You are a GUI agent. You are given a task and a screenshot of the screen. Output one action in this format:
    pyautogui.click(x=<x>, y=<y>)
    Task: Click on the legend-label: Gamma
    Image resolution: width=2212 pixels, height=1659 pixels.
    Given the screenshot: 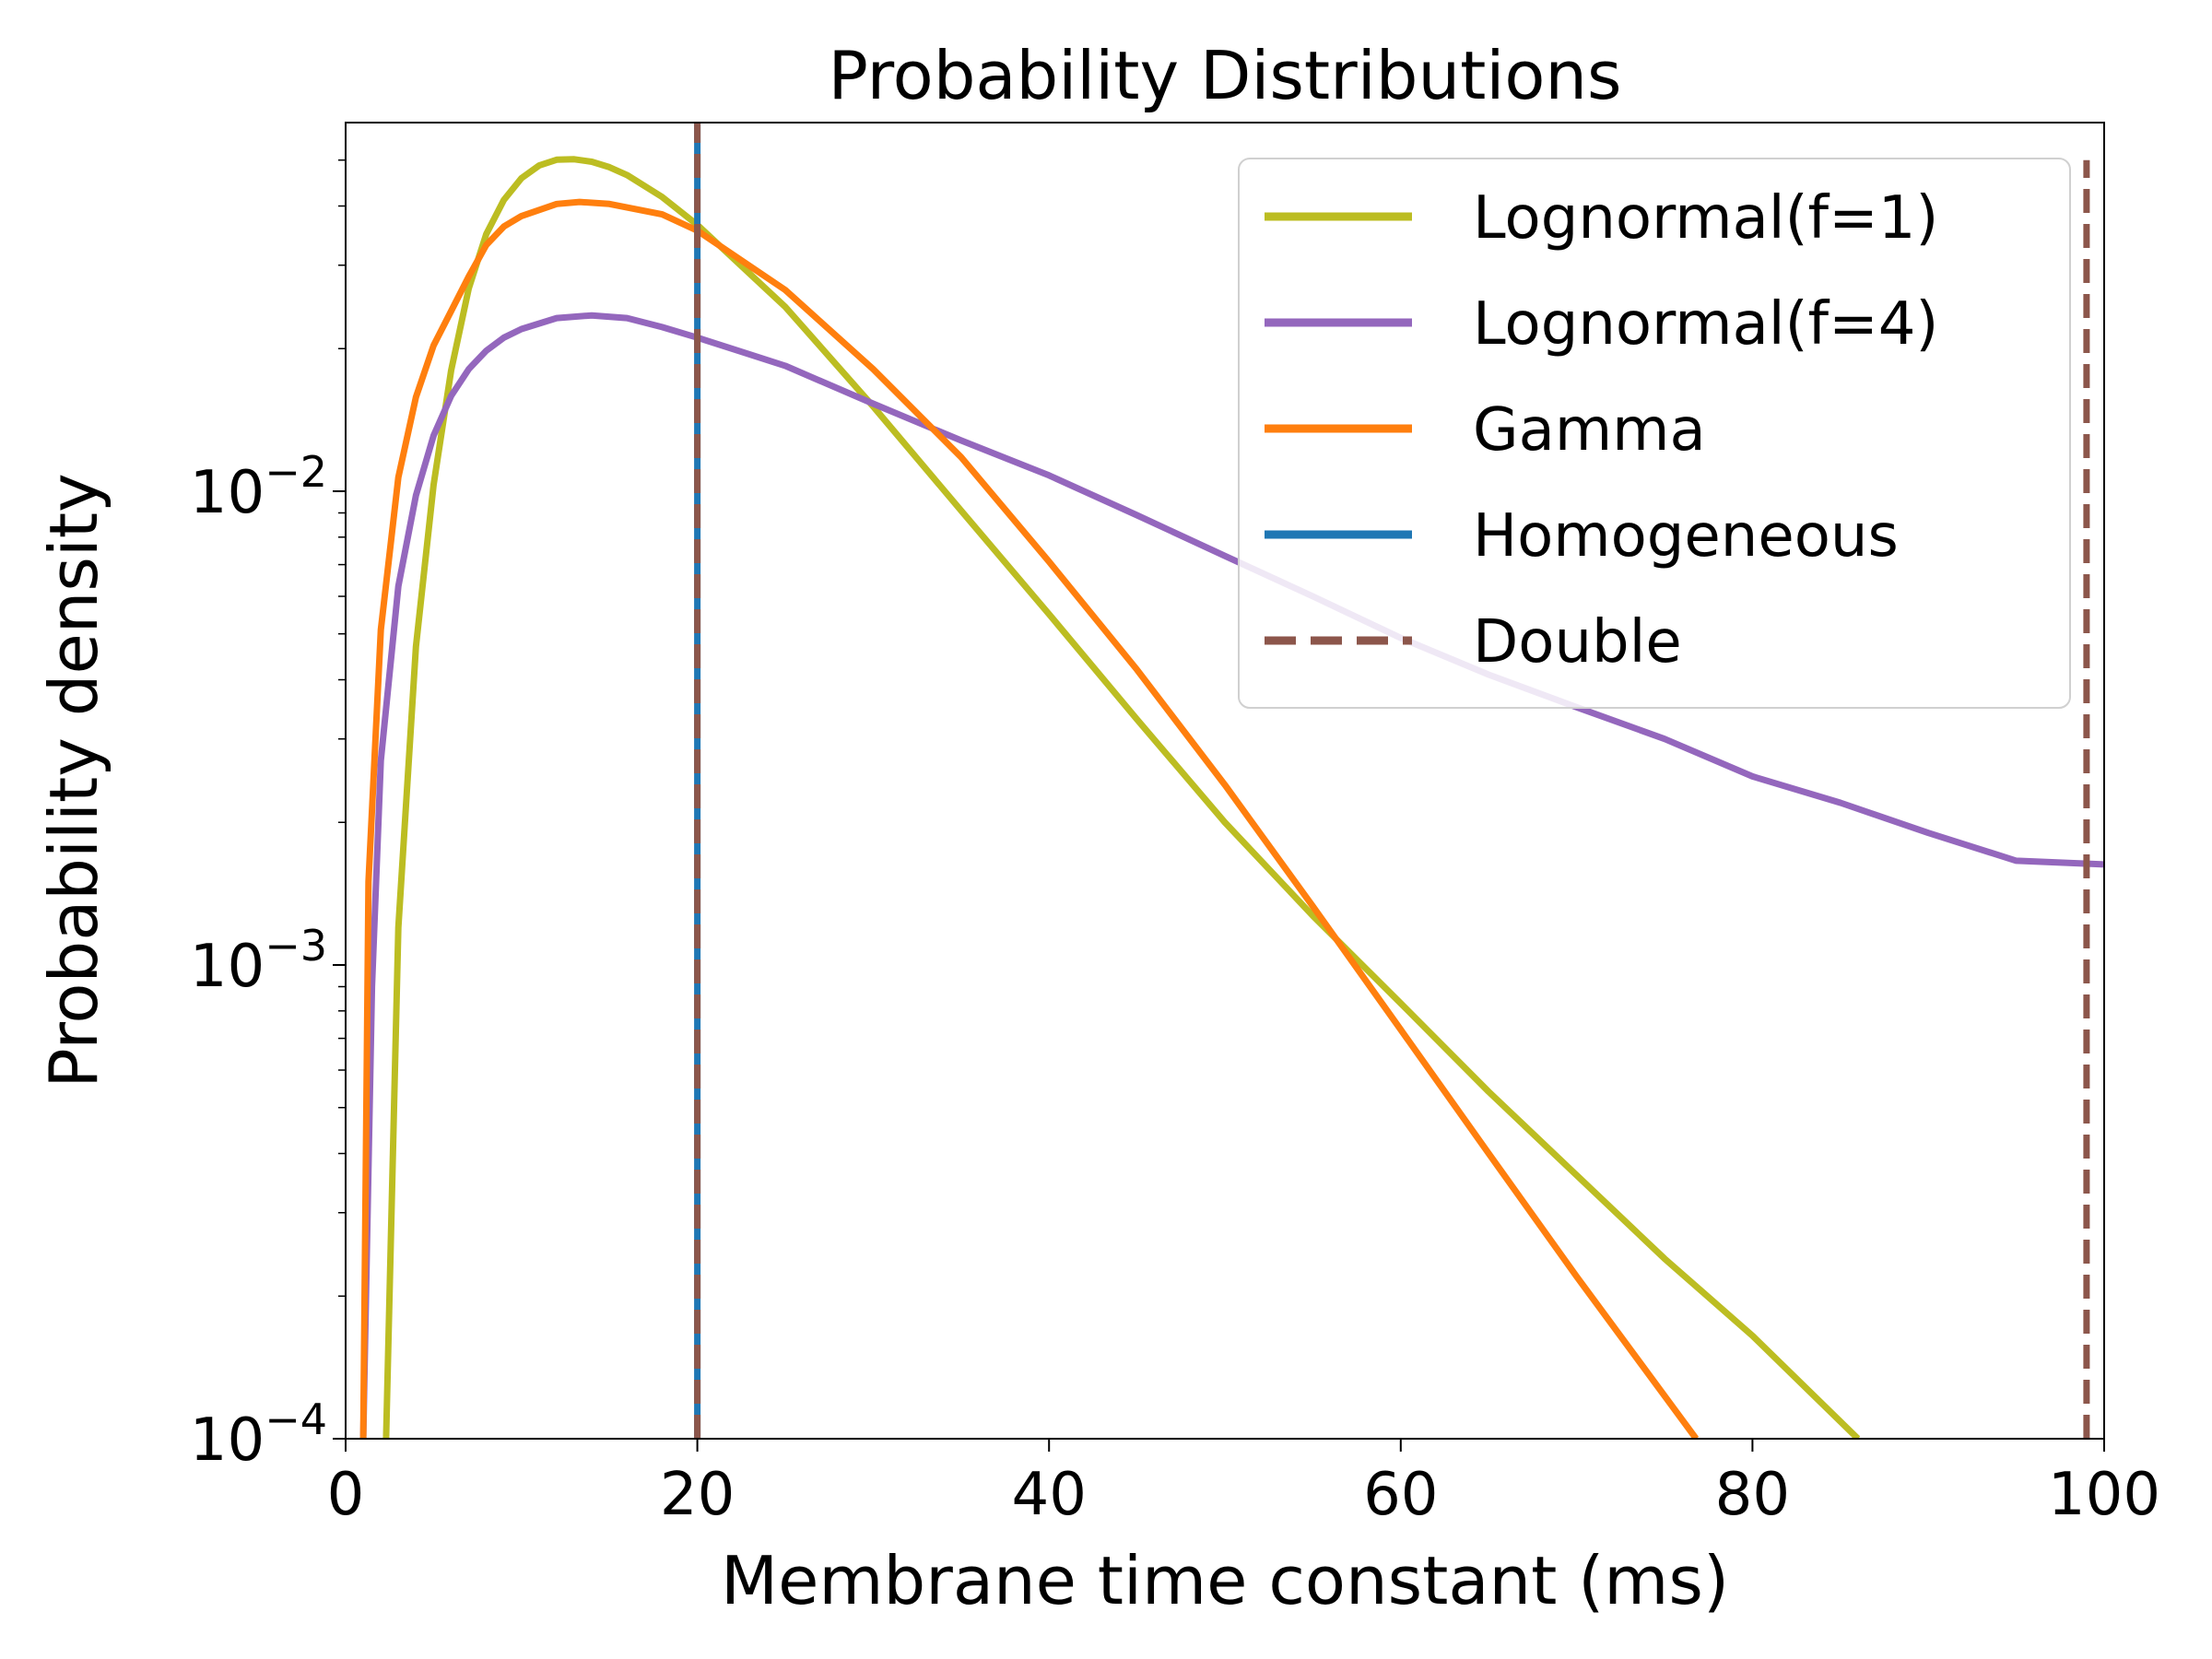 What is the action you would take?
    pyautogui.click(x=1589, y=430)
    